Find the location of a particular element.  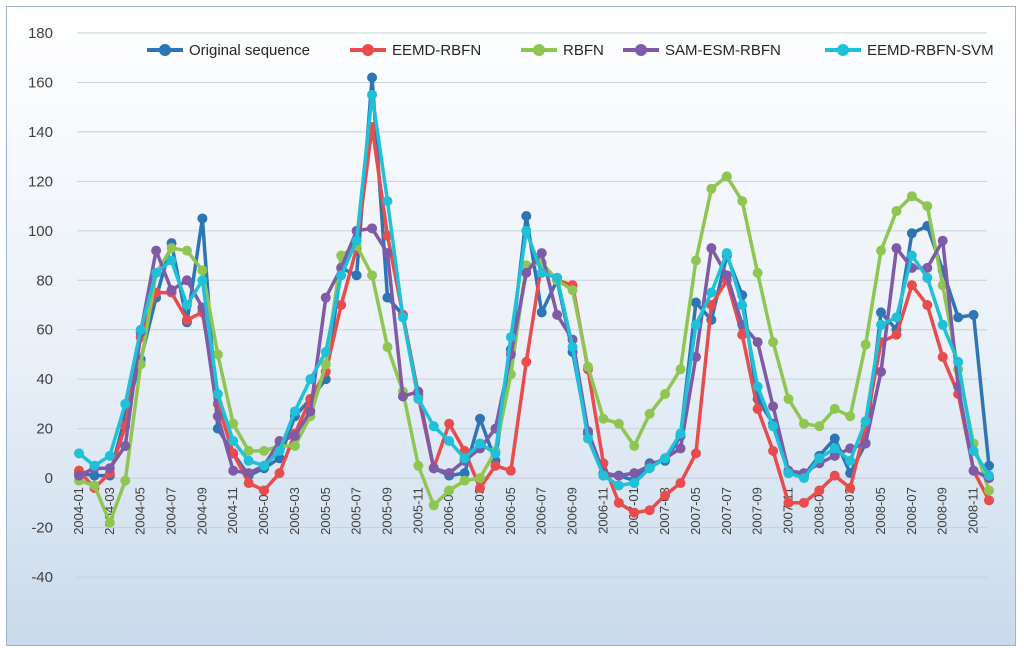

x-tick-label: 2006-05 is located at coordinates (510, 511).